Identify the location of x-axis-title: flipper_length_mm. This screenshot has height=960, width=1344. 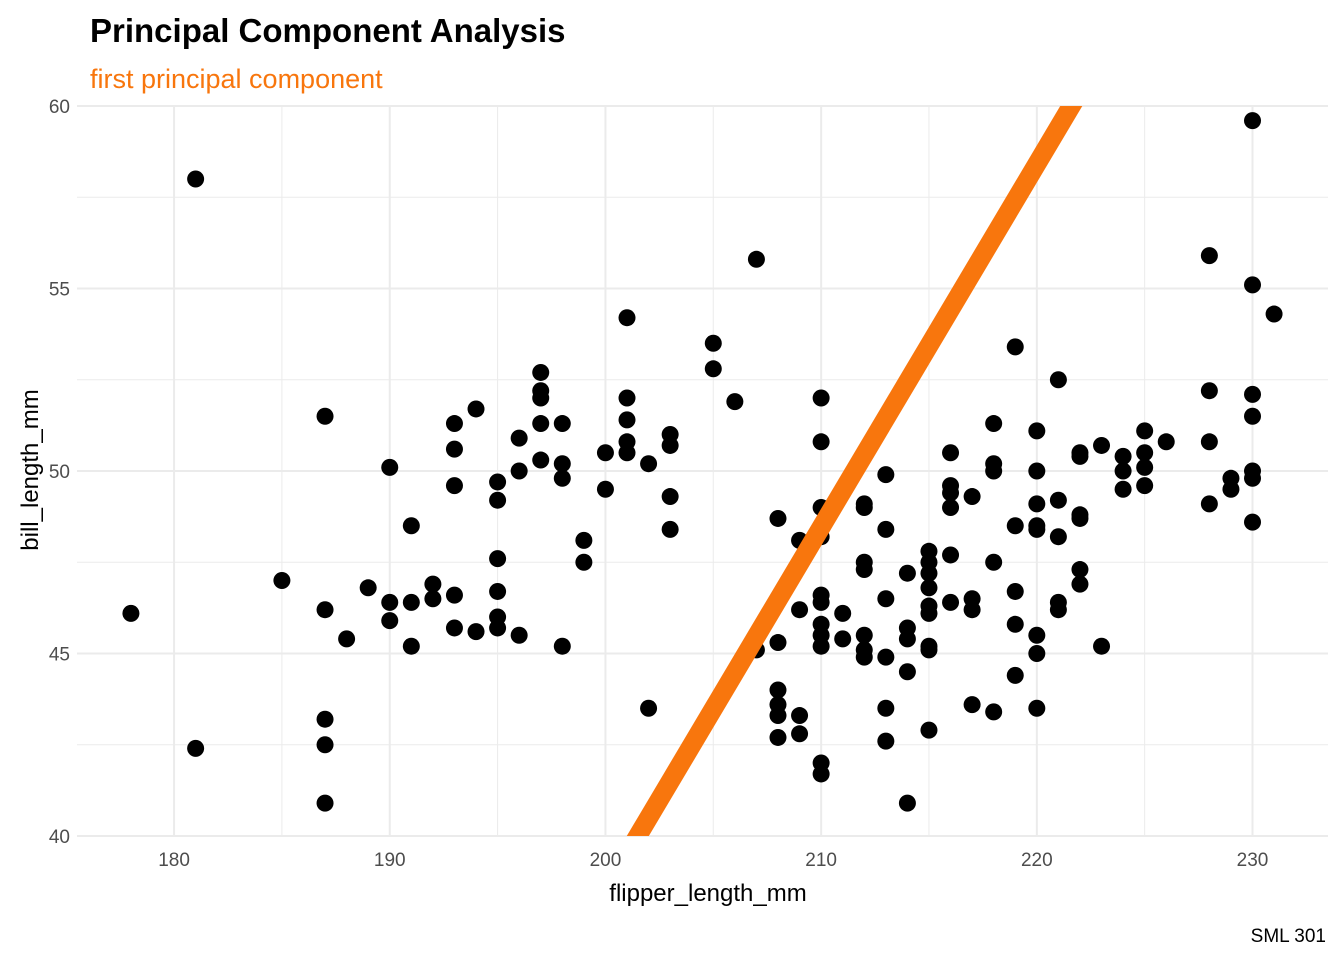
(707, 893).